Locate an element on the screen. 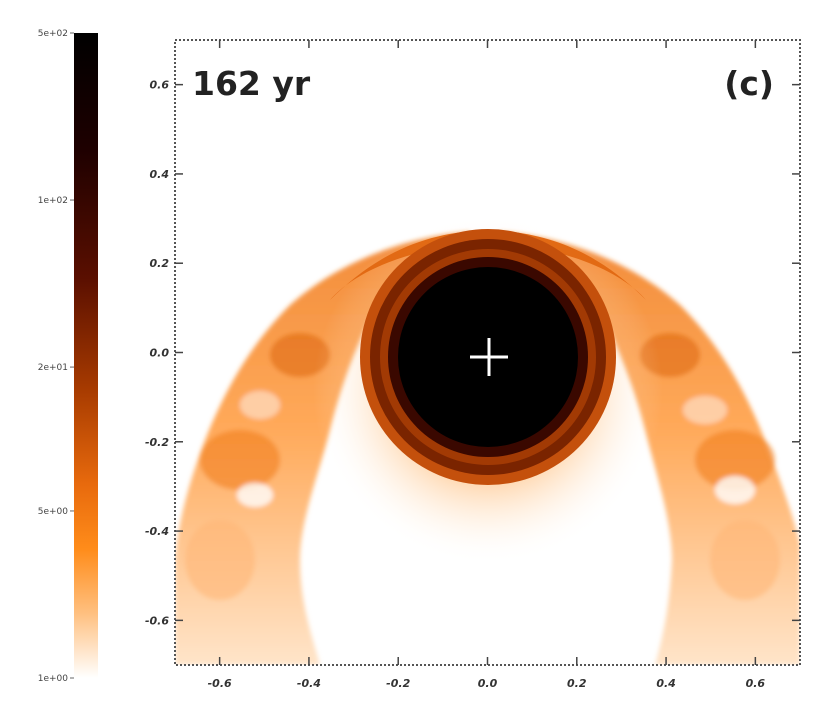  x-tick-label: -0.2 is located at coordinates (398, 683).